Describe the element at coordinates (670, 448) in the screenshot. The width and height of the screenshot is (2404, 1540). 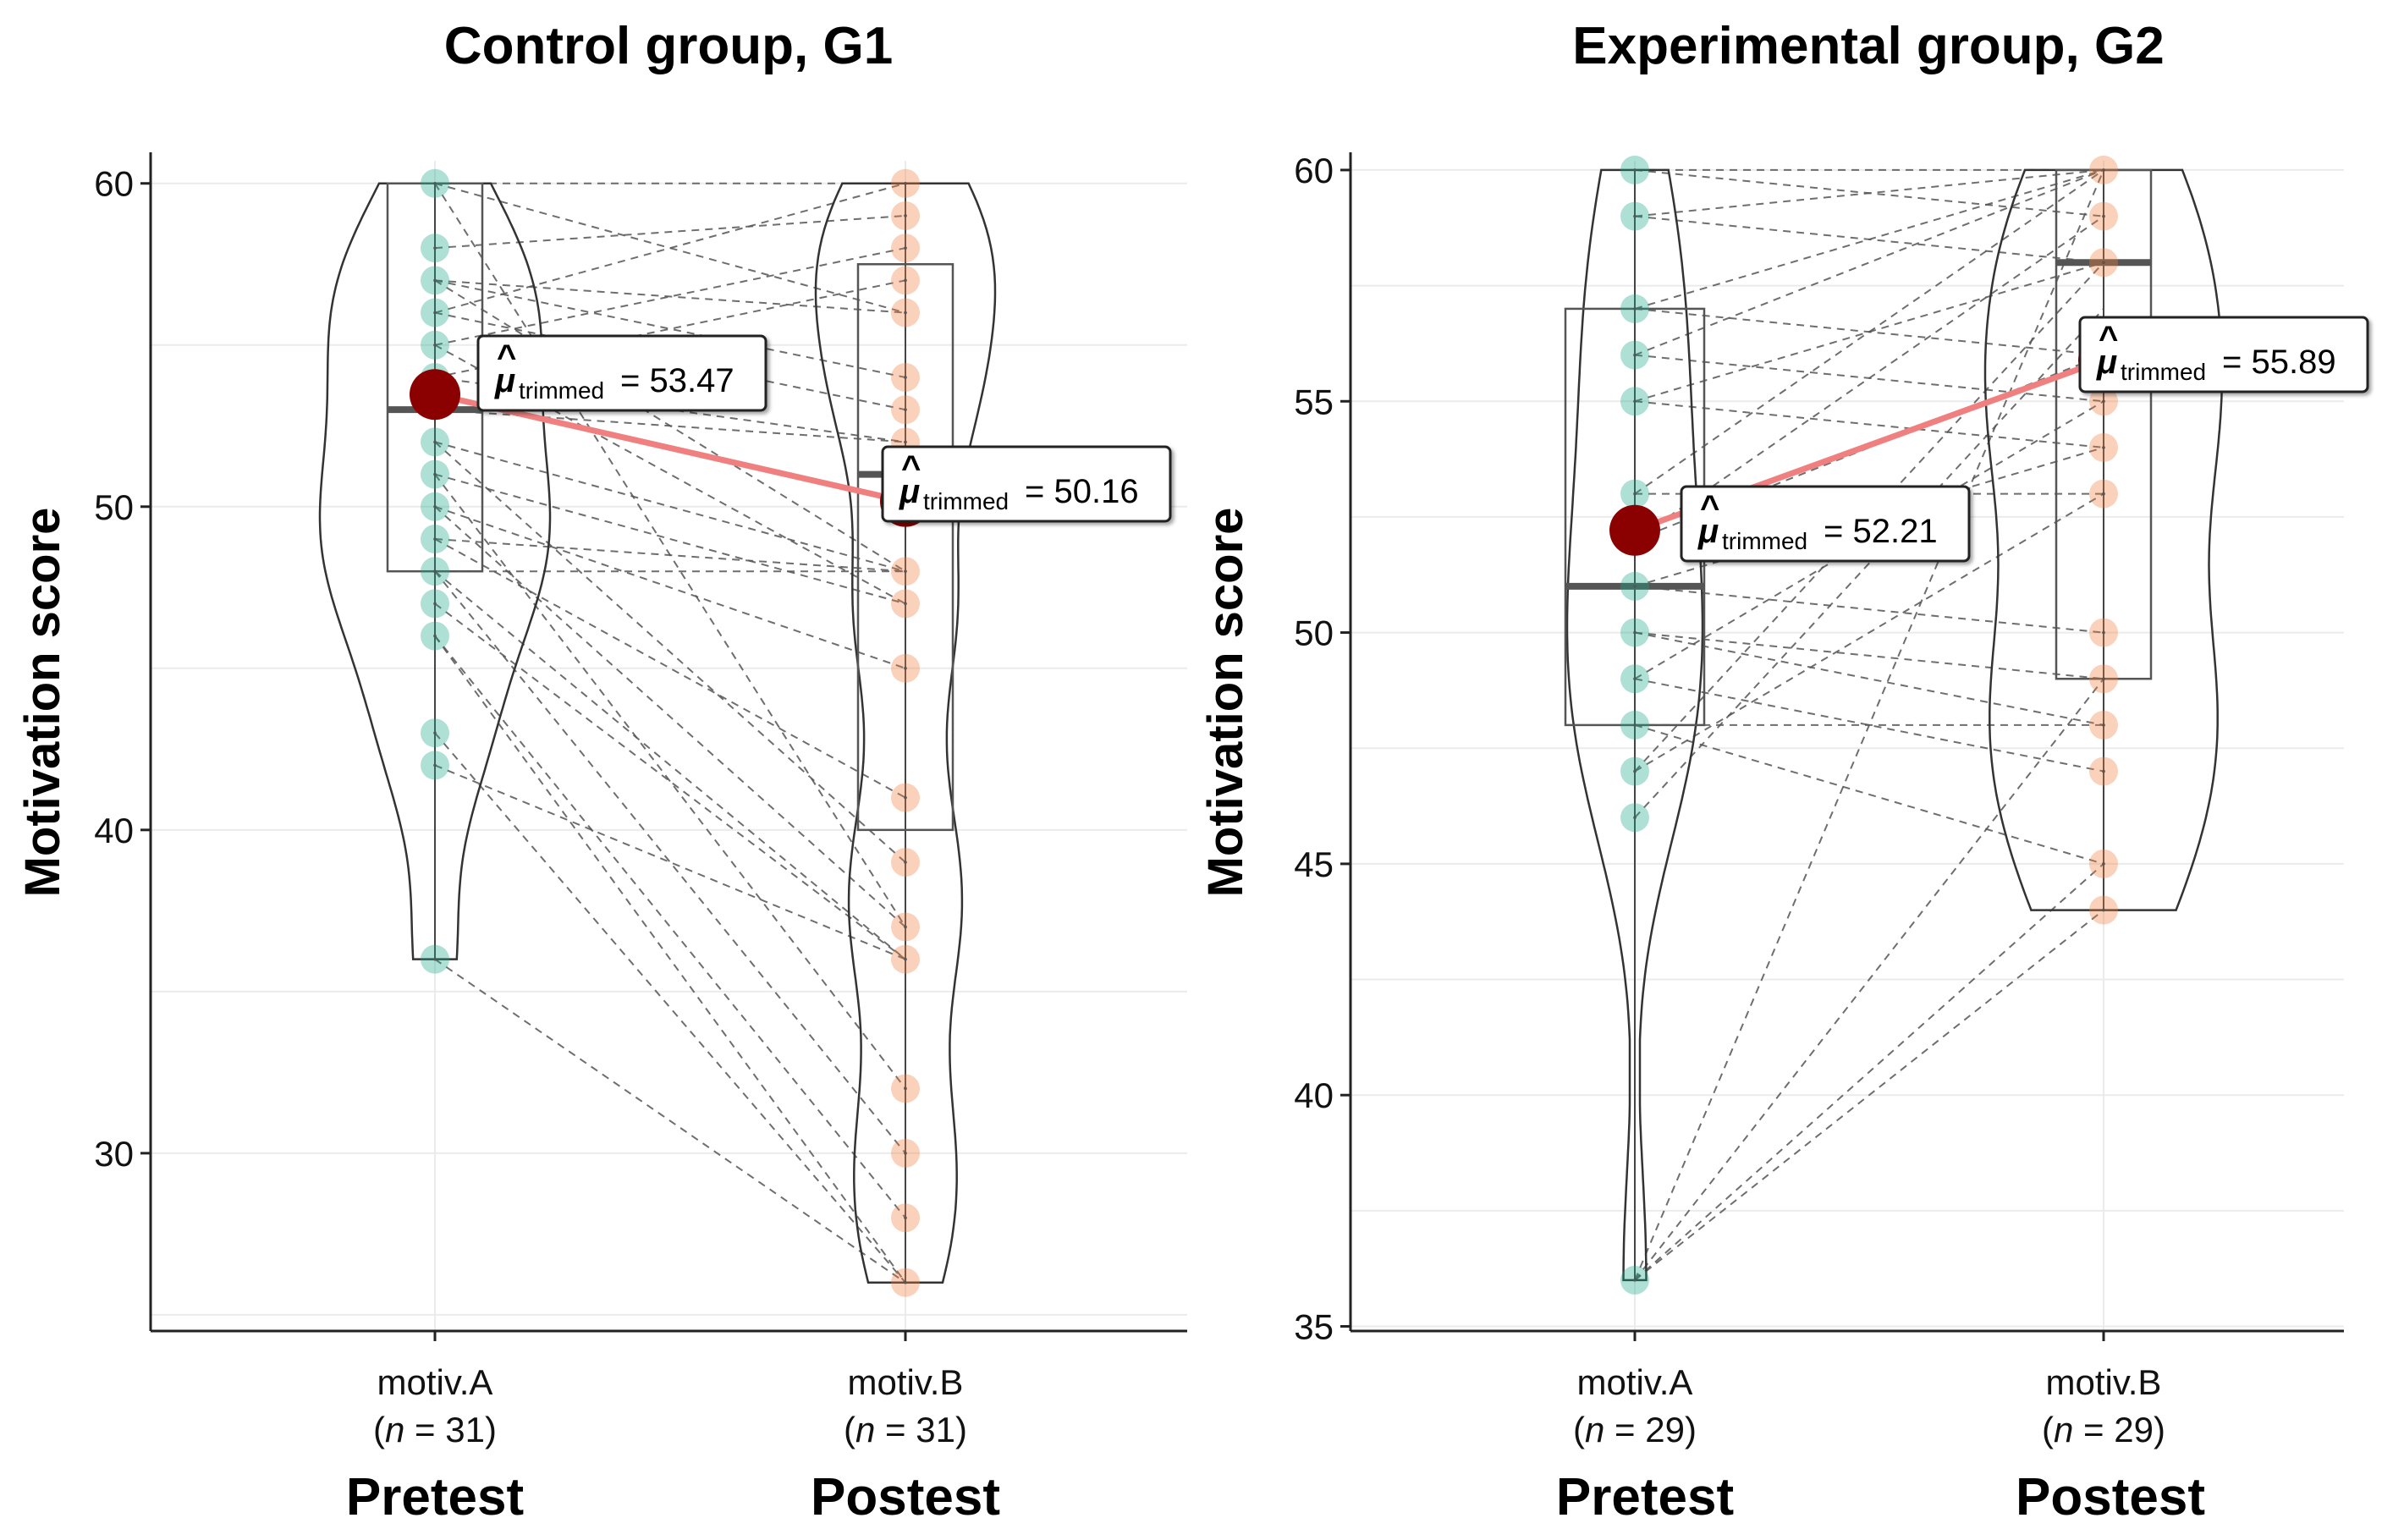
I see `mean-connector` at that location.